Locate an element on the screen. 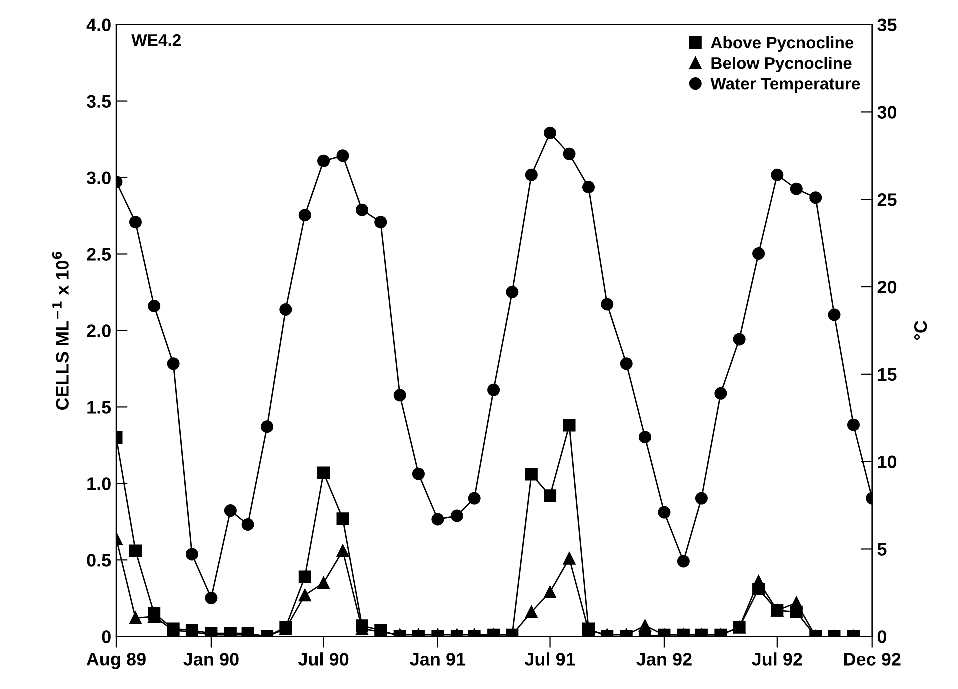 This screenshot has width=958, height=689. y-tick-label: 1.0 is located at coordinates (99, 484).